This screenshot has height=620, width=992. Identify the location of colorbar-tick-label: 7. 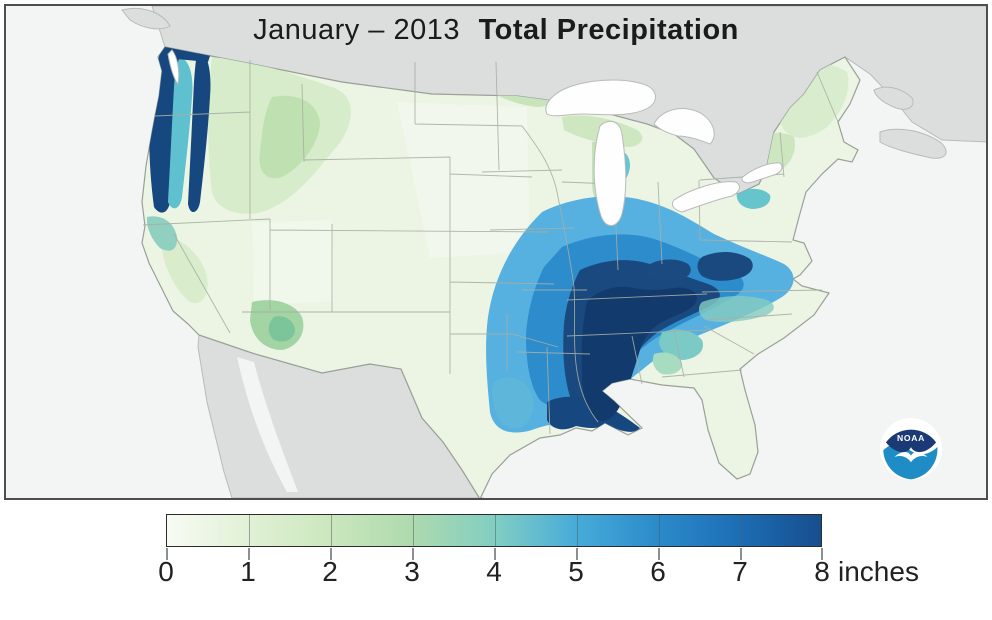
(740, 571).